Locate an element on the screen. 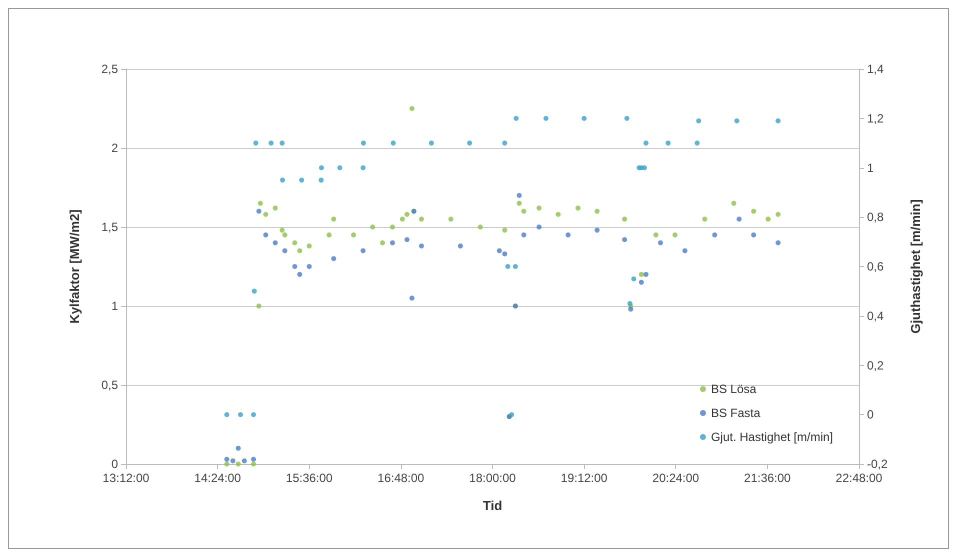  y2-tick-label: 0,2 is located at coordinates (875, 365).